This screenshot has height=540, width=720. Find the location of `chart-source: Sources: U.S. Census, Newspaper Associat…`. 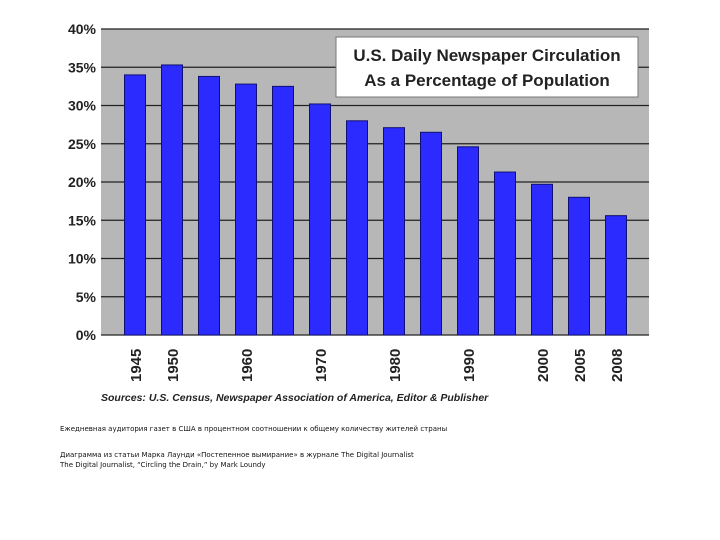

chart-source: Sources: U.S. Census, Newspaper Associat… is located at coordinates (295, 398).